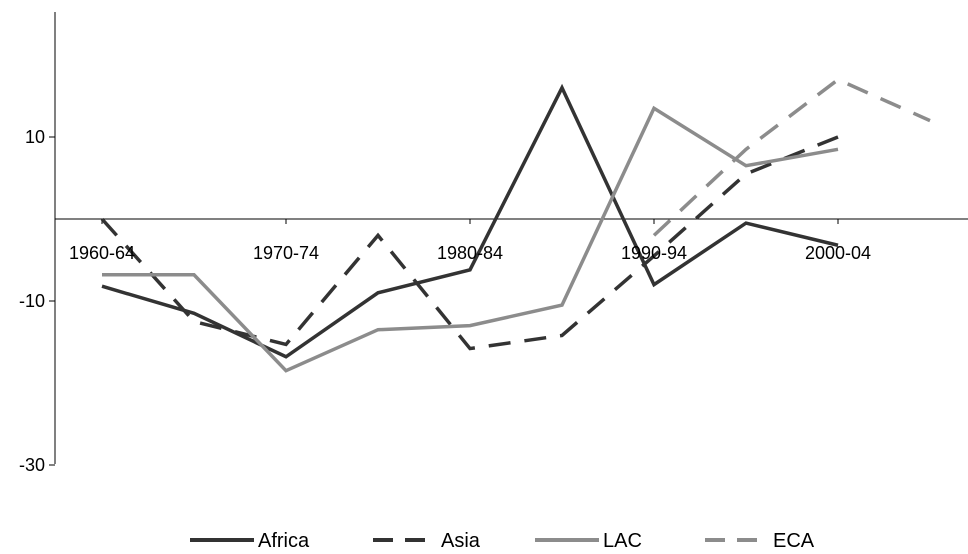  What do you see at coordinates (654, 253) in the screenshot?
I see `x-tick-label: 1990-94` at bounding box center [654, 253].